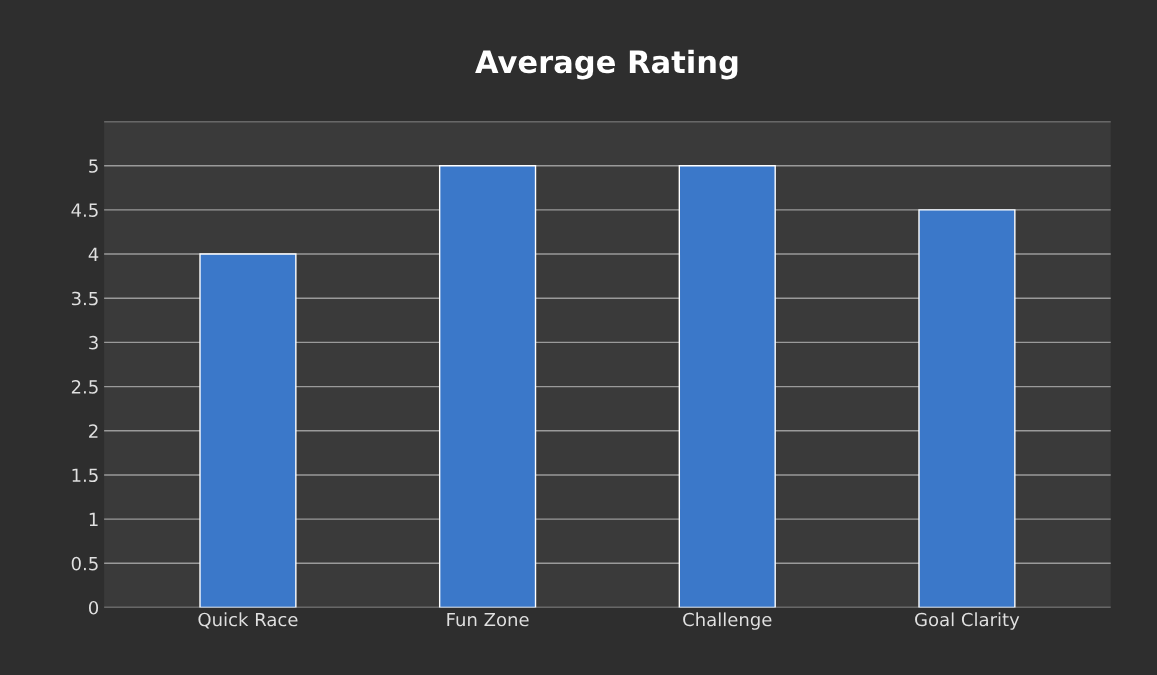  Describe the element at coordinates (84, 563) in the screenshot. I see `y-tick-label: 0.5` at that location.